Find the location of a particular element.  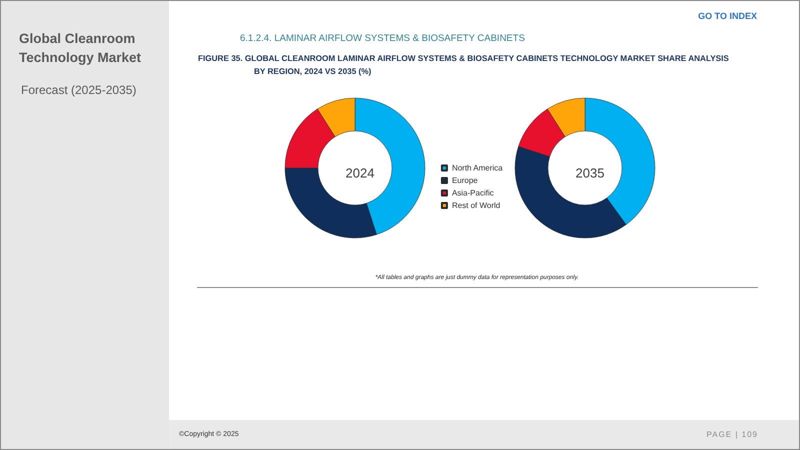

text: FIGURE 35. GLOBAL CLEANROOM LAMINAR AIRFLOW SYSTEMS & BIOSAFETY CABINETS TECHNOLOGY MARKET SHARE ANALYSIS BY REGION, 2024 VS 2035 (%) is located at coordinates (464, 65).